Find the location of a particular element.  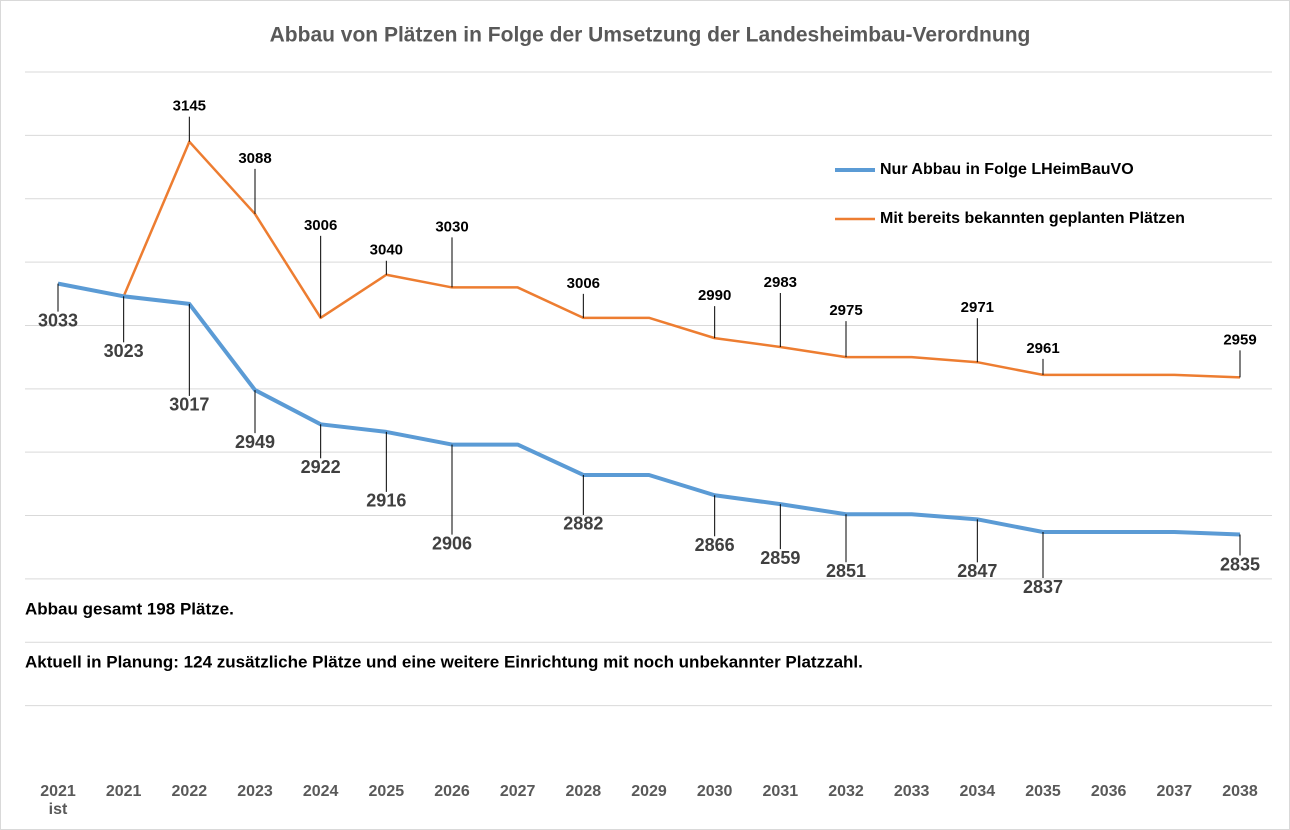

x-tick-label: 2027 is located at coordinates (517, 791).